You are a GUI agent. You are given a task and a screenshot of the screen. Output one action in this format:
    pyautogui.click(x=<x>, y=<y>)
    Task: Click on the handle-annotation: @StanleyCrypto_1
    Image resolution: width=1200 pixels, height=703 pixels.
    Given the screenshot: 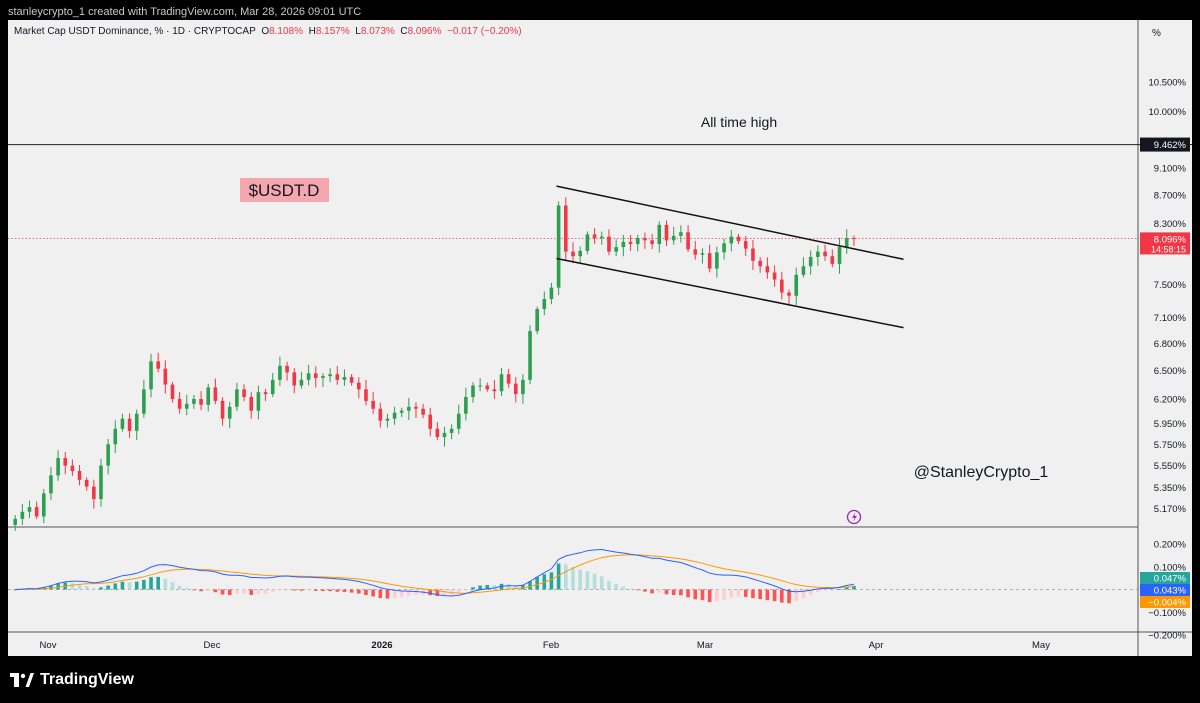 What is the action you would take?
    pyautogui.click(x=981, y=472)
    